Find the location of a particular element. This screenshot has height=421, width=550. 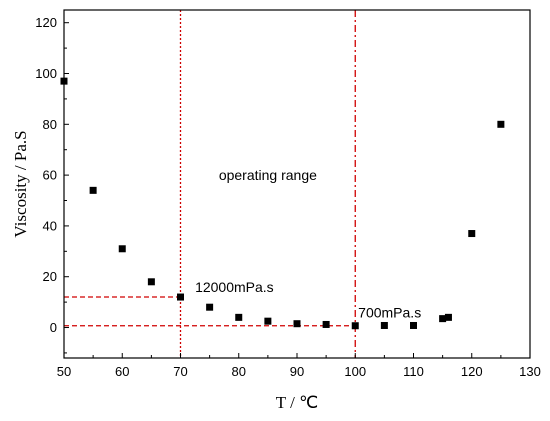

x-tick-label: 60 is located at coordinates (122, 371).